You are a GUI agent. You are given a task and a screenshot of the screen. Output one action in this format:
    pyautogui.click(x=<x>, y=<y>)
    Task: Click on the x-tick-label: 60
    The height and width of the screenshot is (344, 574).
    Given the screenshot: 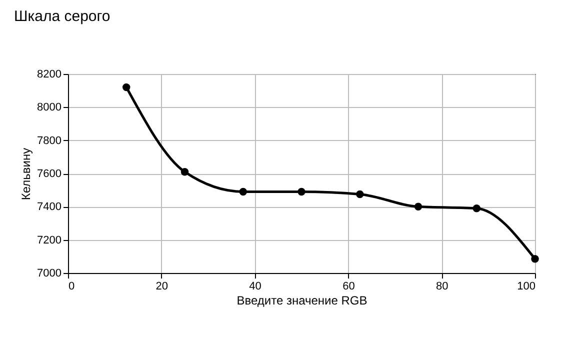 What is the action you would take?
    pyautogui.click(x=348, y=286)
    